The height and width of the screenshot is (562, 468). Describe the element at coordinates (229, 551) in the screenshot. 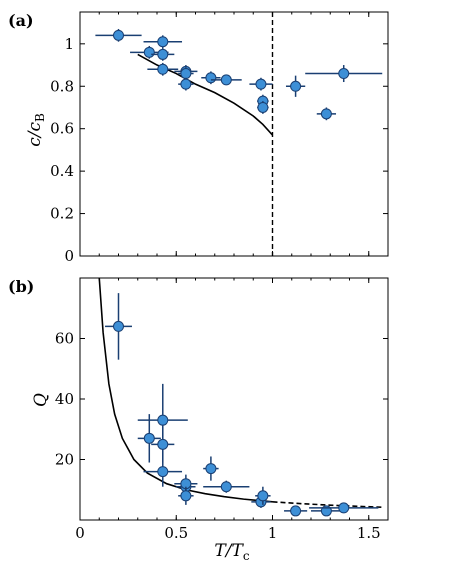

I see `panel-b-x-axis-label-main: T/T` at that location.